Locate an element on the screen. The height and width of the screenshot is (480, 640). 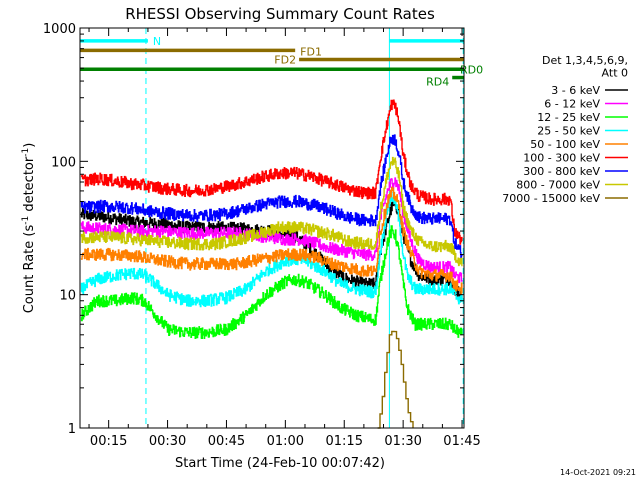
y-label-main: Count Rate (s is located at coordinates (29, 269).